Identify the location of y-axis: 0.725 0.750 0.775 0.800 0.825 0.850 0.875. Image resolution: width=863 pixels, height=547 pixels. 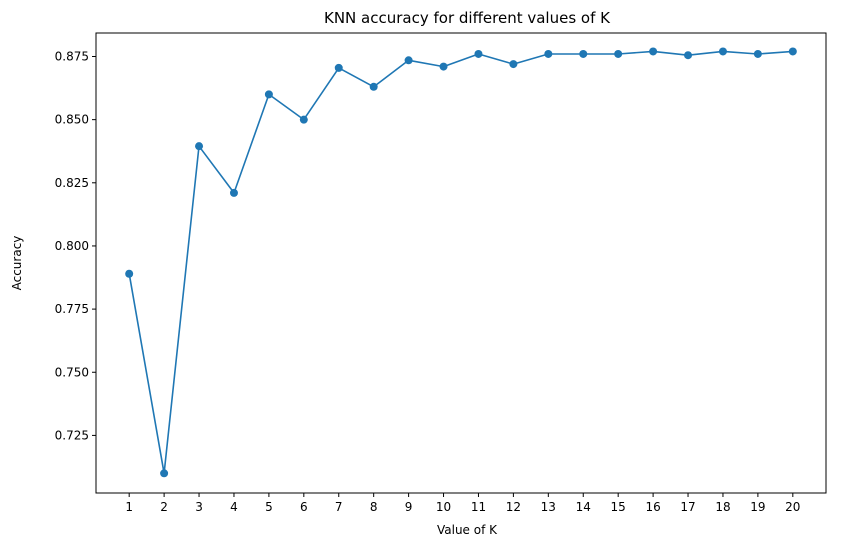
(75, 245).